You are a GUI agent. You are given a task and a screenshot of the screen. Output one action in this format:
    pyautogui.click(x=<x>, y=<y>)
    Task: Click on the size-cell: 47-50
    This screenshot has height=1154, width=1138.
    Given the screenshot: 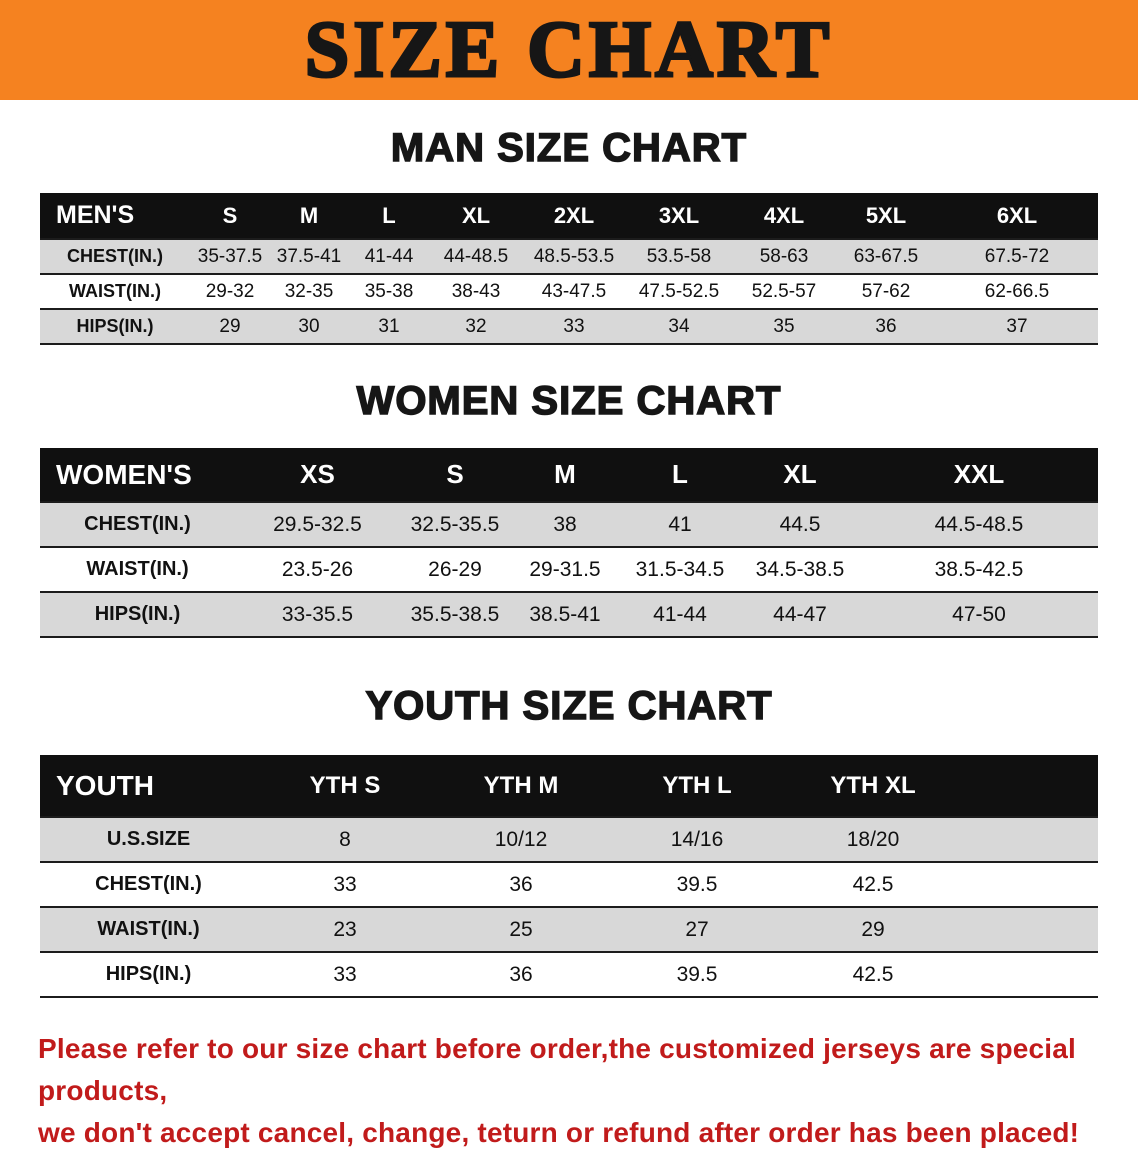 What is the action you would take?
    pyautogui.click(x=979, y=614)
    